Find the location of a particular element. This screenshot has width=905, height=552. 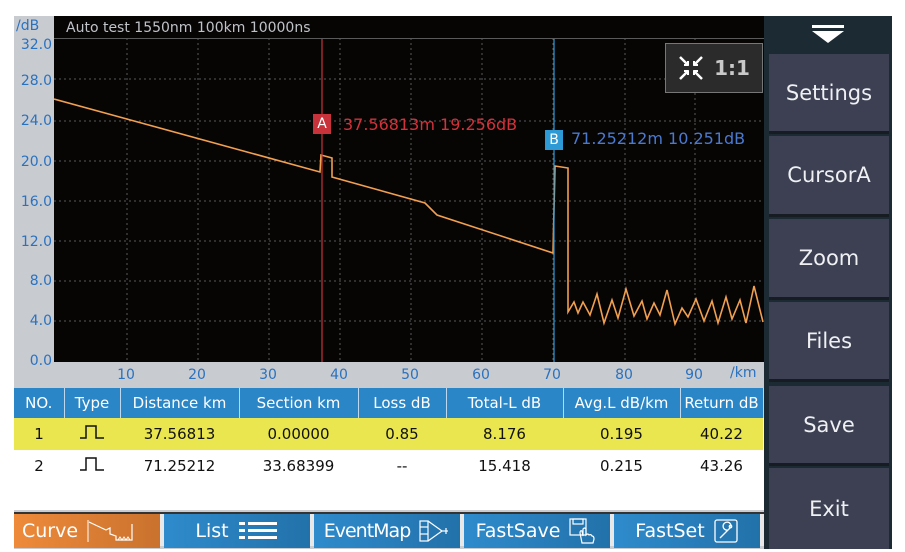

tab-curve: Curve is located at coordinates (87, 531).